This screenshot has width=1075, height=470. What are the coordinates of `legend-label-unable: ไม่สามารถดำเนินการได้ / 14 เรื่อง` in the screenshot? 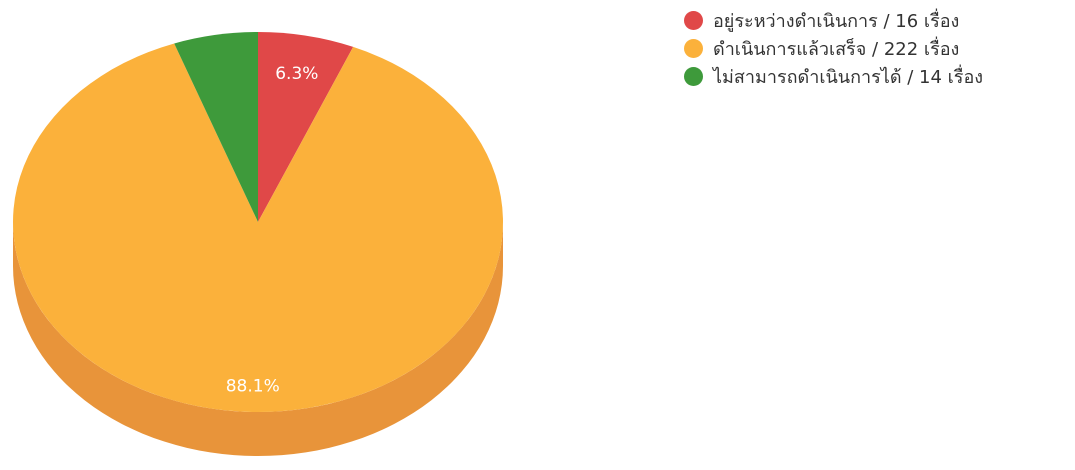 It's located at (848, 77).